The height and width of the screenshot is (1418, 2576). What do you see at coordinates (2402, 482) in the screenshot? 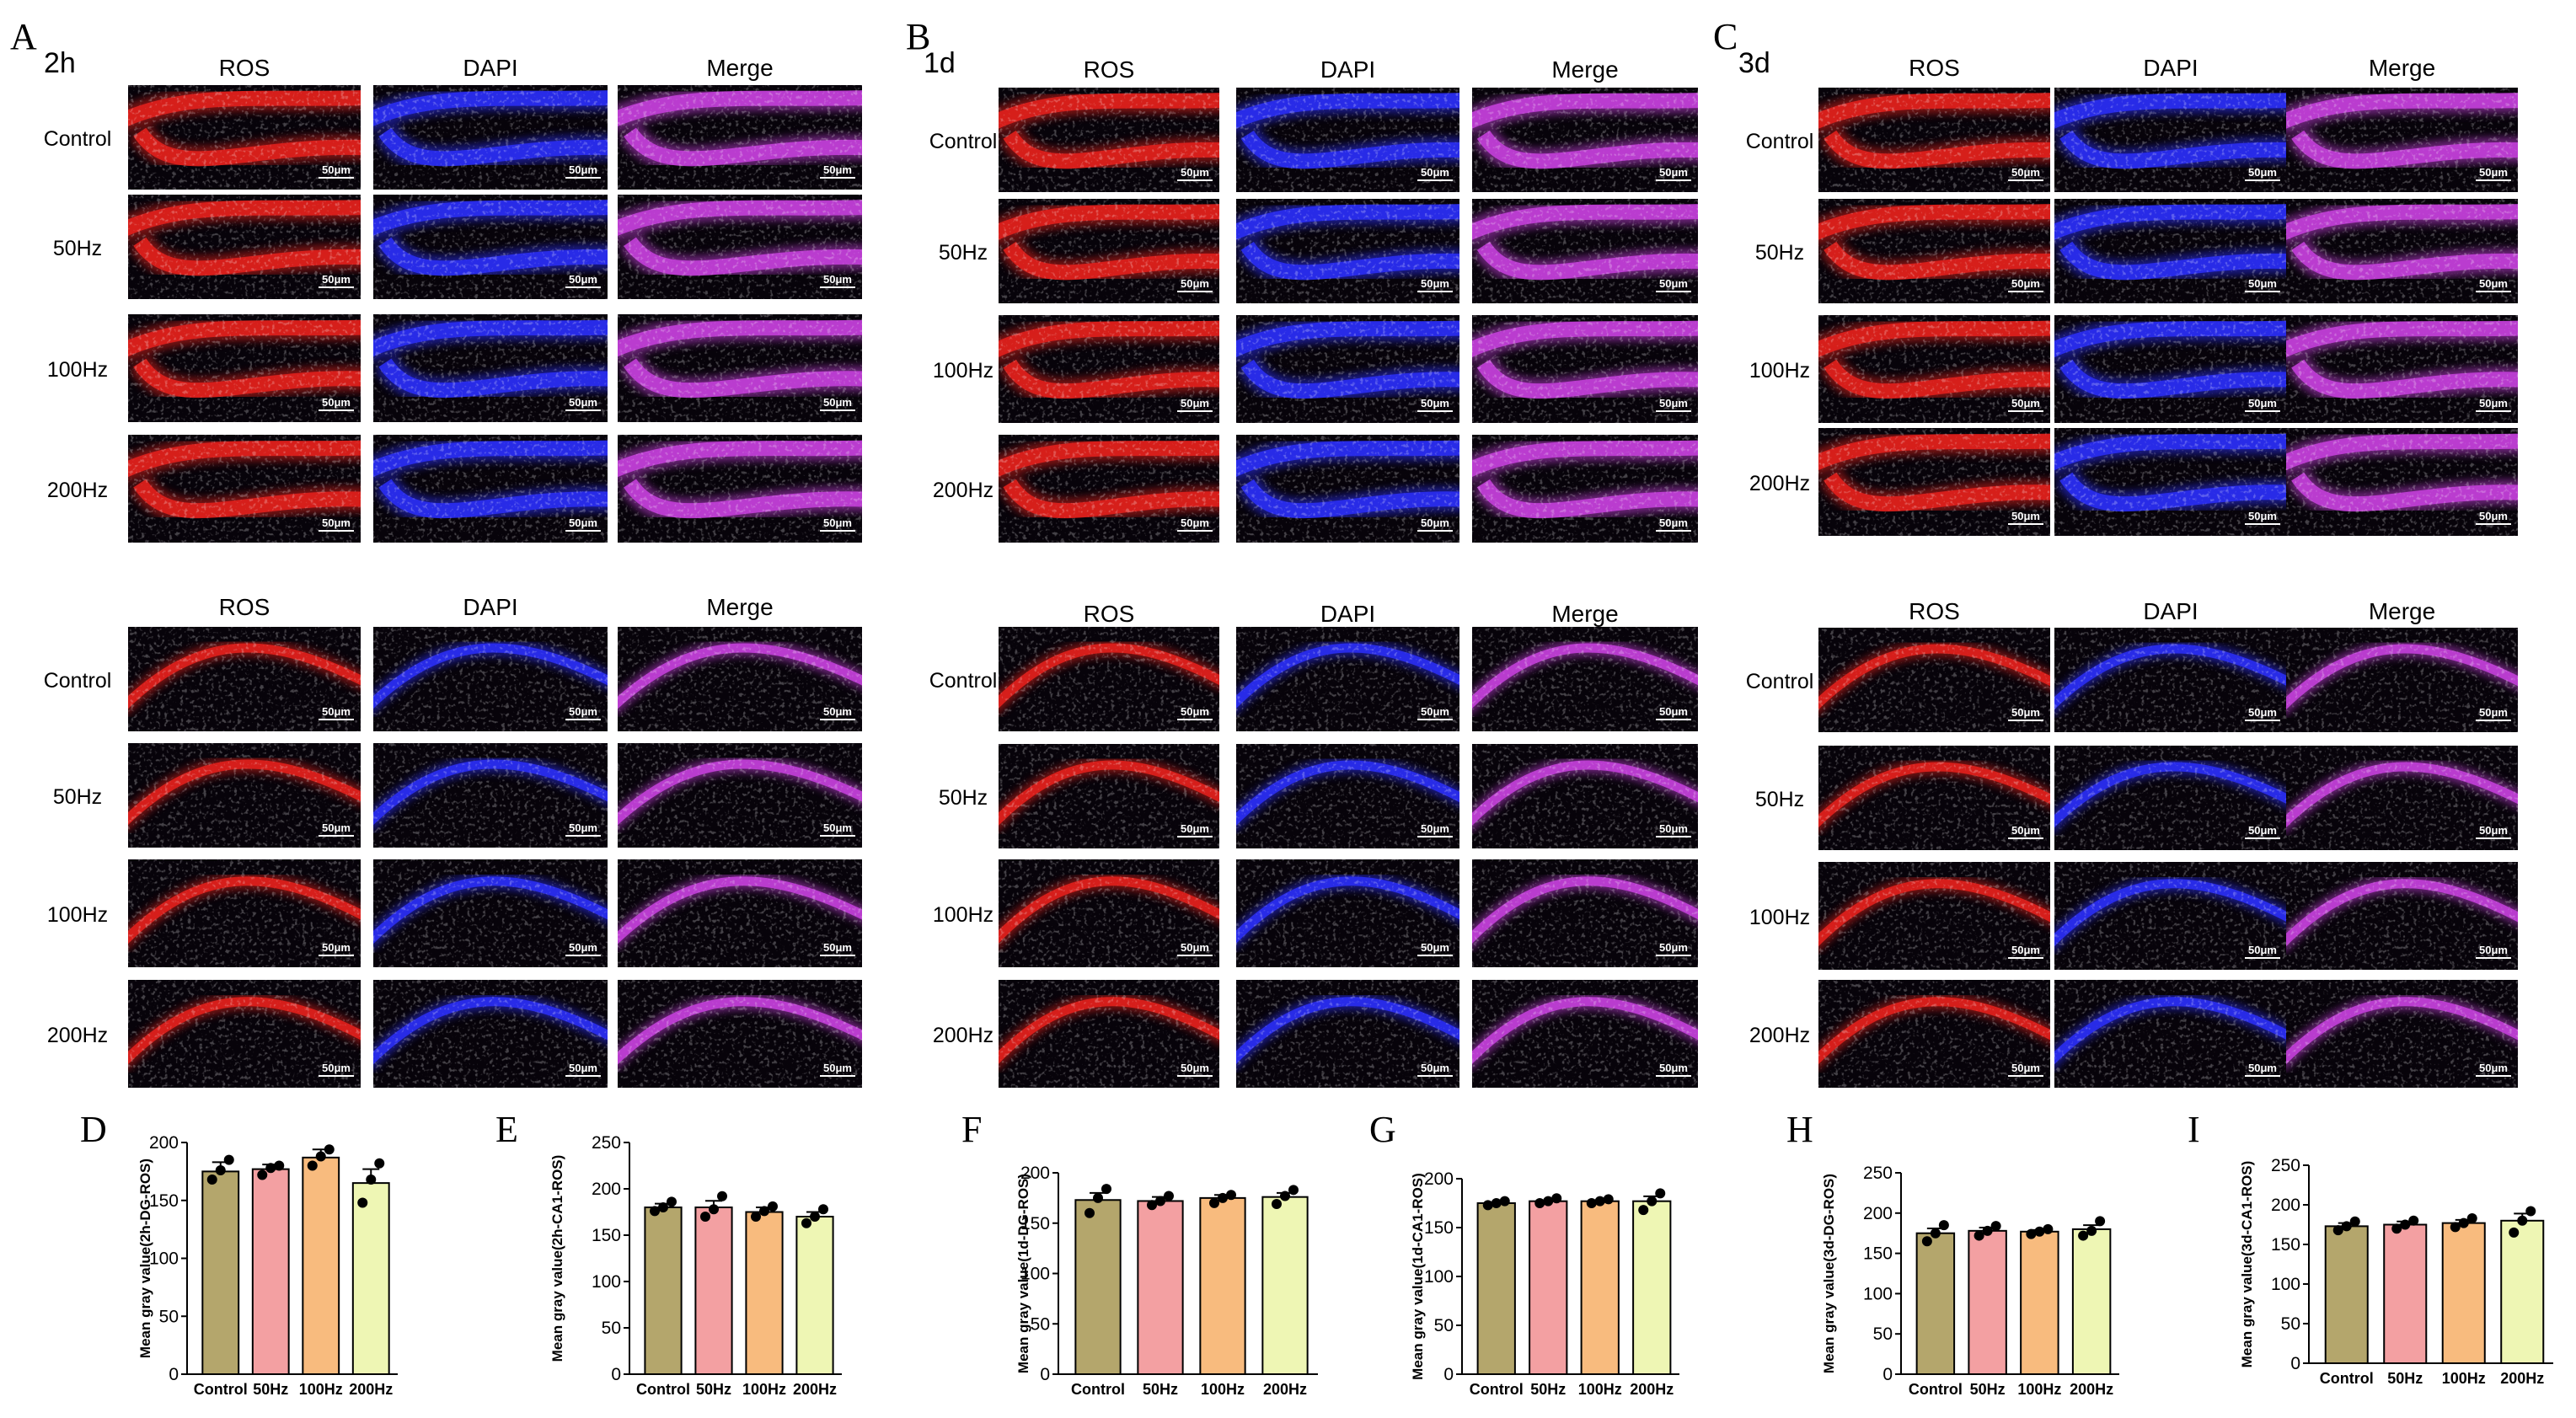
I see `micrograph-dg-merge-200hz: 50μm` at bounding box center [2402, 482].